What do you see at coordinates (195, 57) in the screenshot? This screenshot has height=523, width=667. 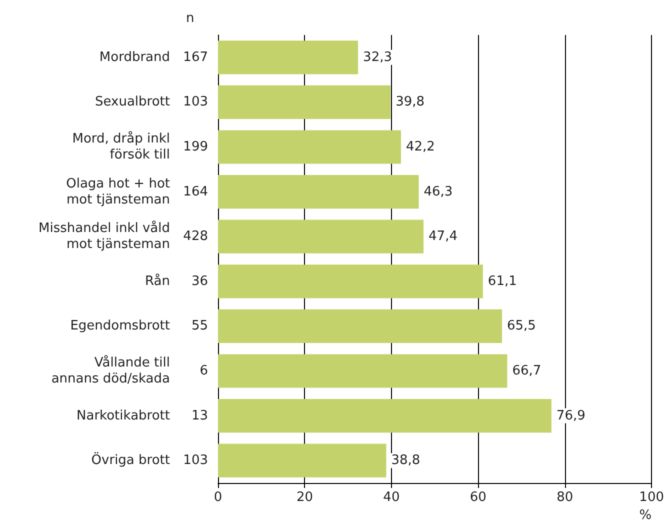 I see `text: 167` at bounding box center [195, 57].